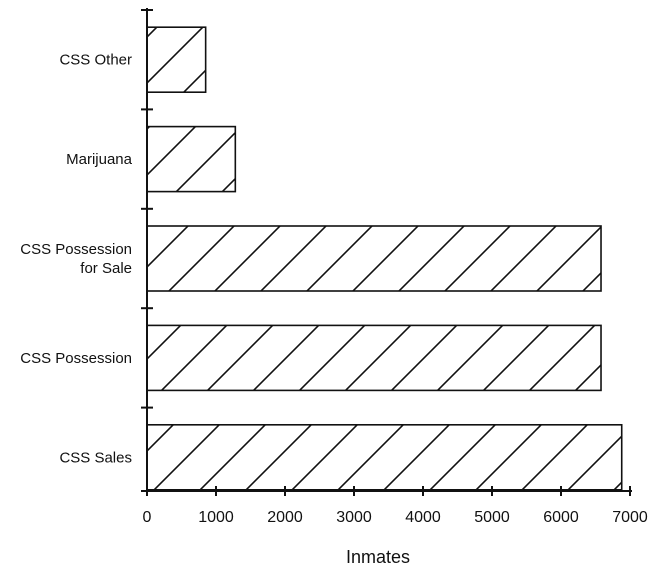  Describe the element at coordinates (285, 517) in the screenshot. I see `x-tick-label: 2000` at that location.